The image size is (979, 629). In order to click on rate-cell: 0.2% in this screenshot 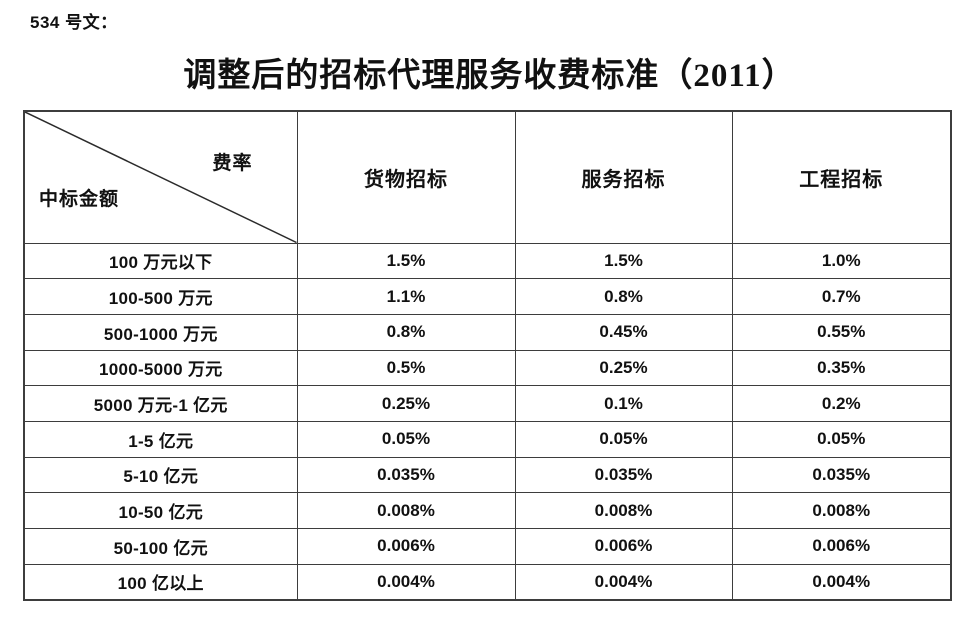, I will do `click(841, 403)`.